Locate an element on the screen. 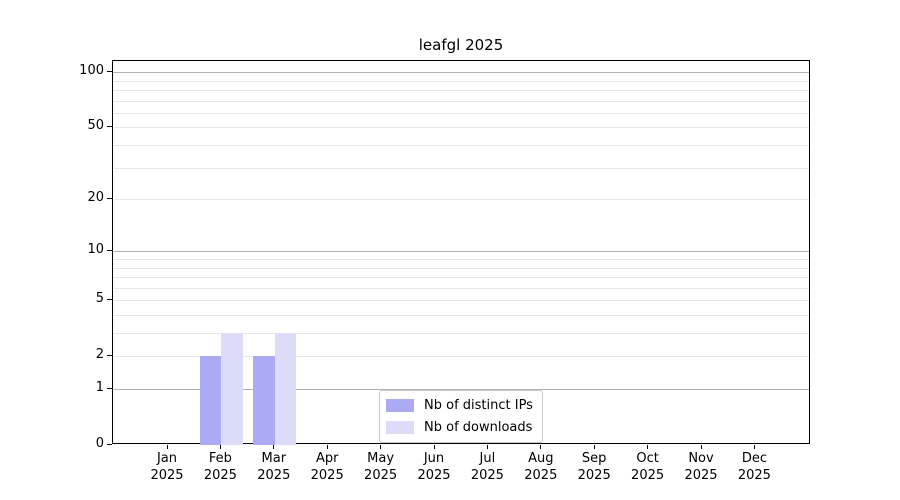  y-tick-label: 10 is located at coordinates (95, 250).